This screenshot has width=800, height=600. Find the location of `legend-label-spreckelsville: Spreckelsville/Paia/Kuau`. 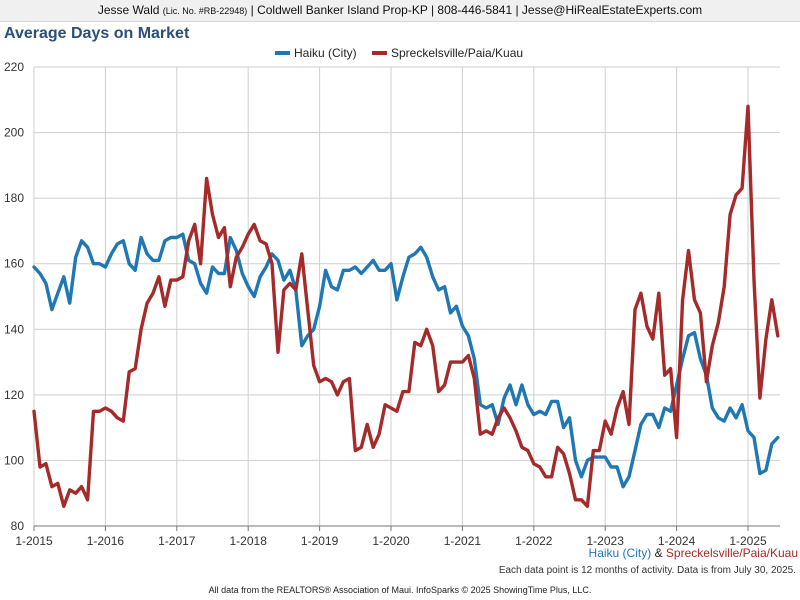

legend-label-spreckelsville: Spreckelsville/Paia/Kuau is located at coordinates (457, 53).